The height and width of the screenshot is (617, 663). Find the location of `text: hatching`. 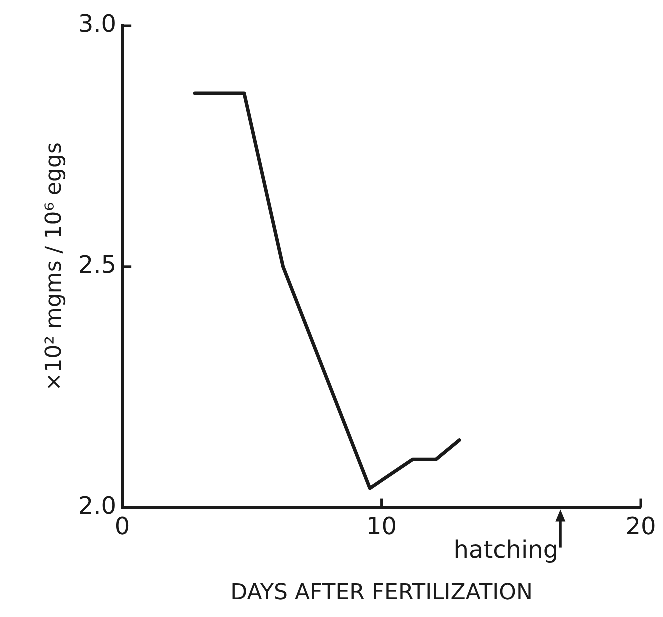

text: hatching is located at coordinates (506, 550).